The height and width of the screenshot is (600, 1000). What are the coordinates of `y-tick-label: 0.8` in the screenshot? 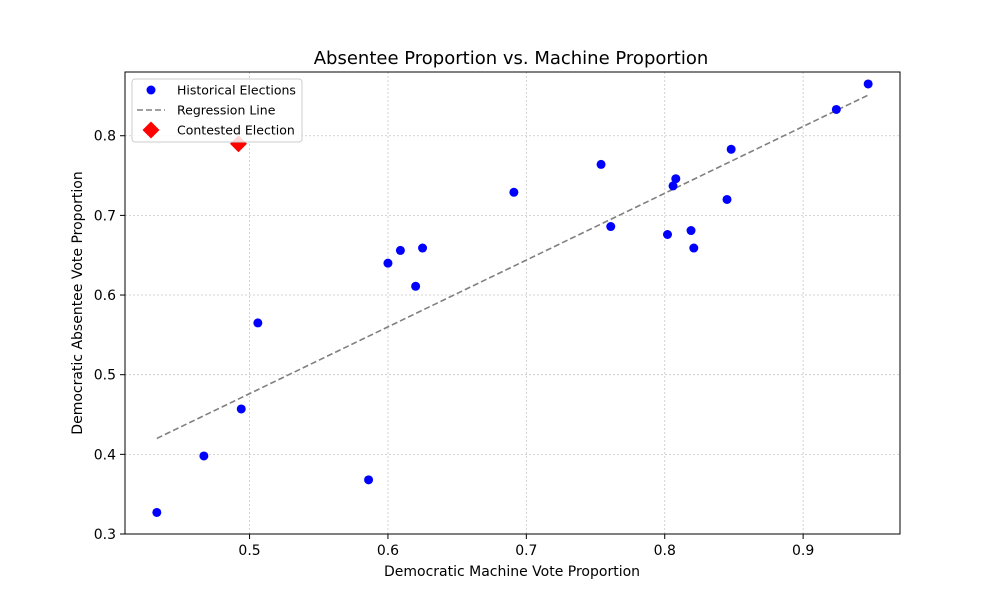 It's located at (105, 137).